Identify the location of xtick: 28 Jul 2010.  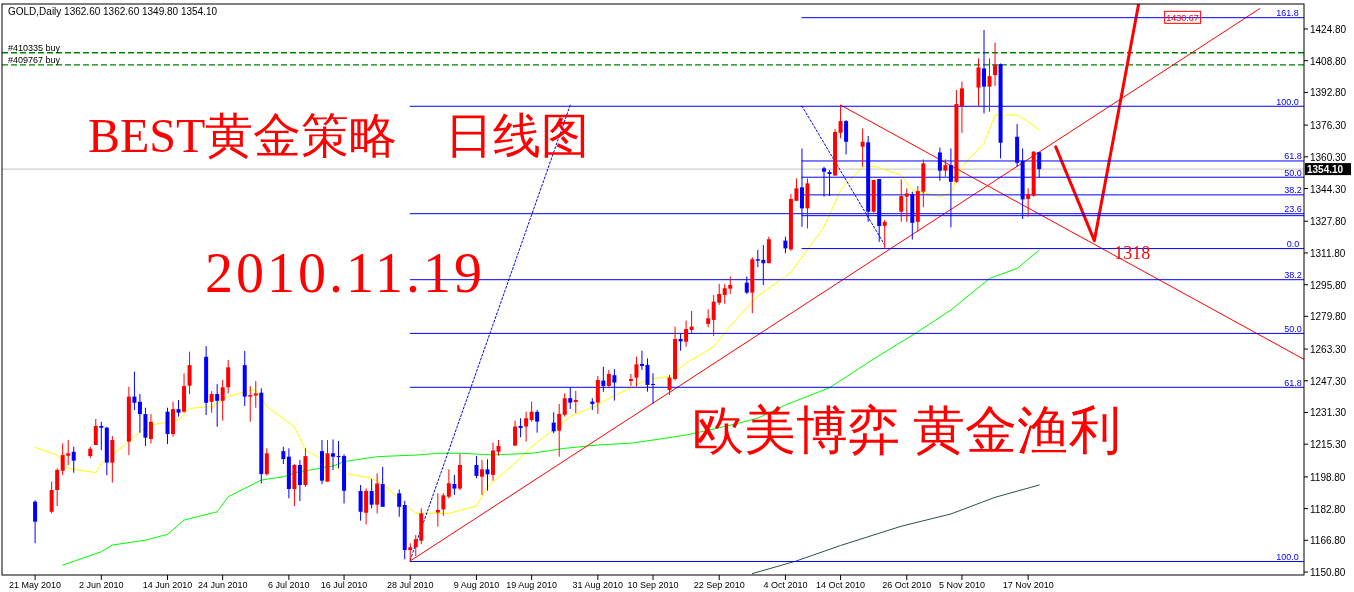
(410, 585).